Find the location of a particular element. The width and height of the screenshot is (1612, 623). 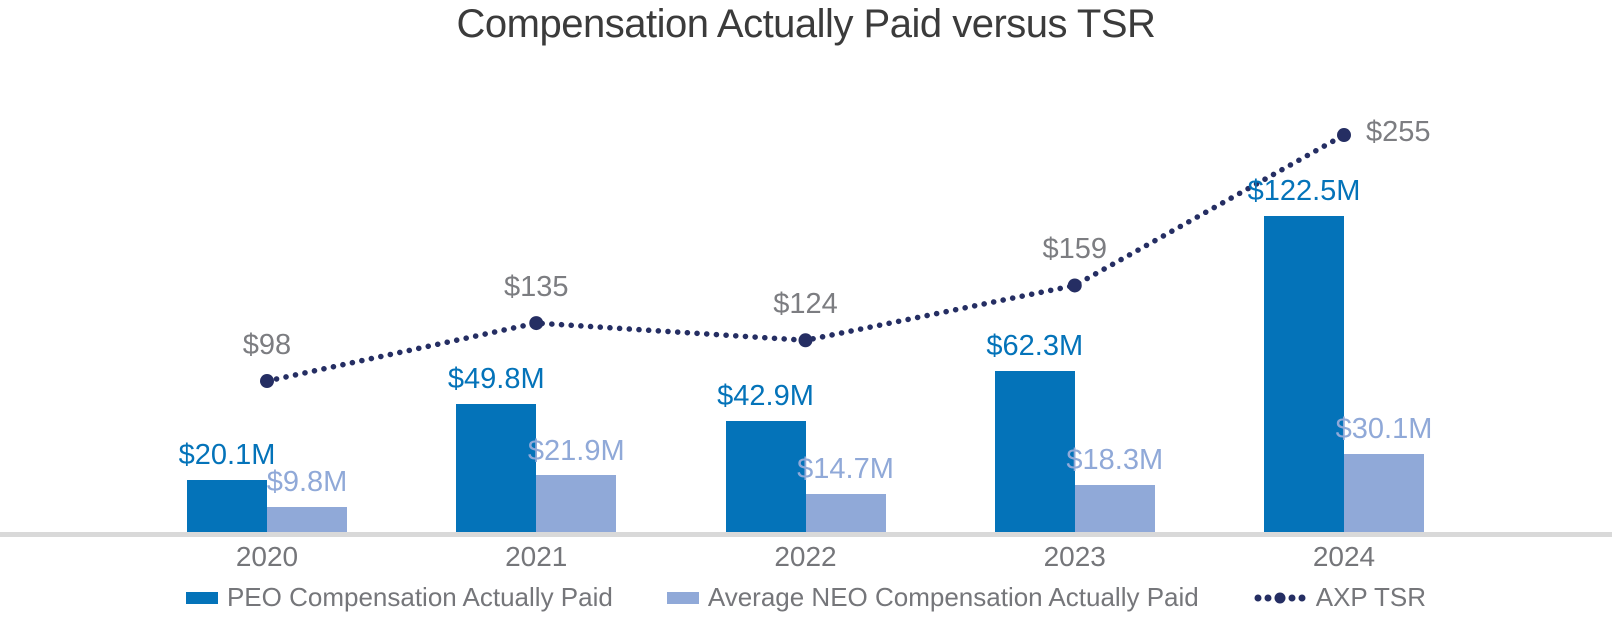

legend-label-neo: Average NEO Compensation Actually Paid is located at coordinates (953, 597).